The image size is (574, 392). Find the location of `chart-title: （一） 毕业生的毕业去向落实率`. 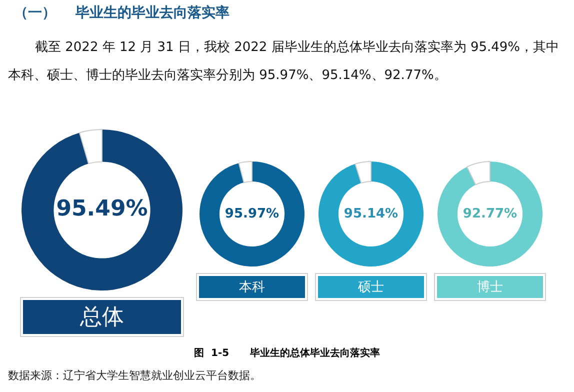

chart-title: （一） 毕业生的毕业去向落实率 is located at coordinates (122, 13).